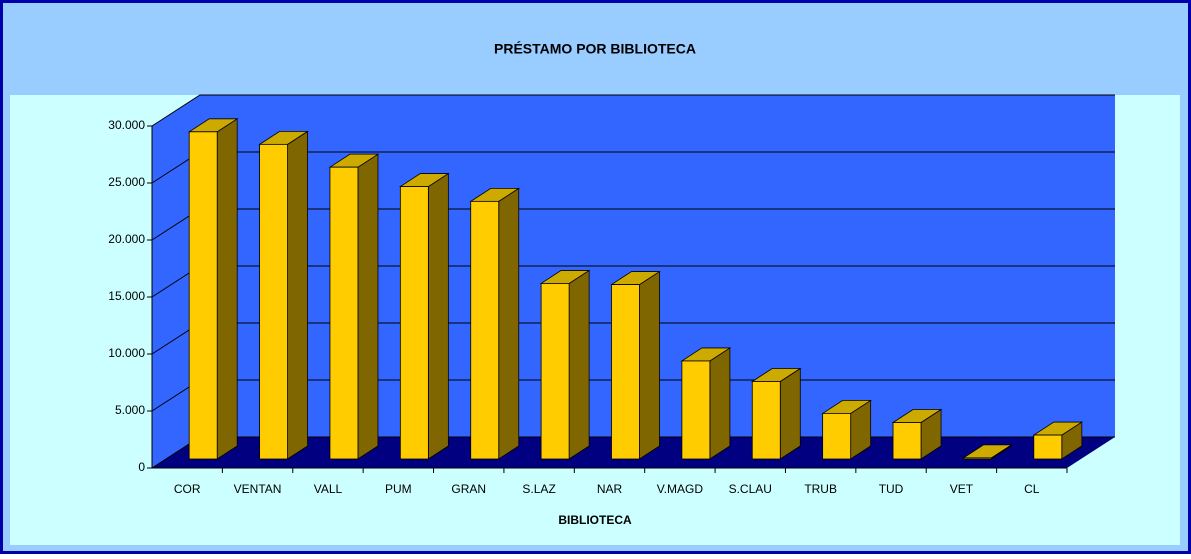 Image resolution: width=1191 pixels, height=559 pixels. Describe the element at coordinates (680, 489) in the screenshot. I see `x-tick-label: V.MAGD` at that location.